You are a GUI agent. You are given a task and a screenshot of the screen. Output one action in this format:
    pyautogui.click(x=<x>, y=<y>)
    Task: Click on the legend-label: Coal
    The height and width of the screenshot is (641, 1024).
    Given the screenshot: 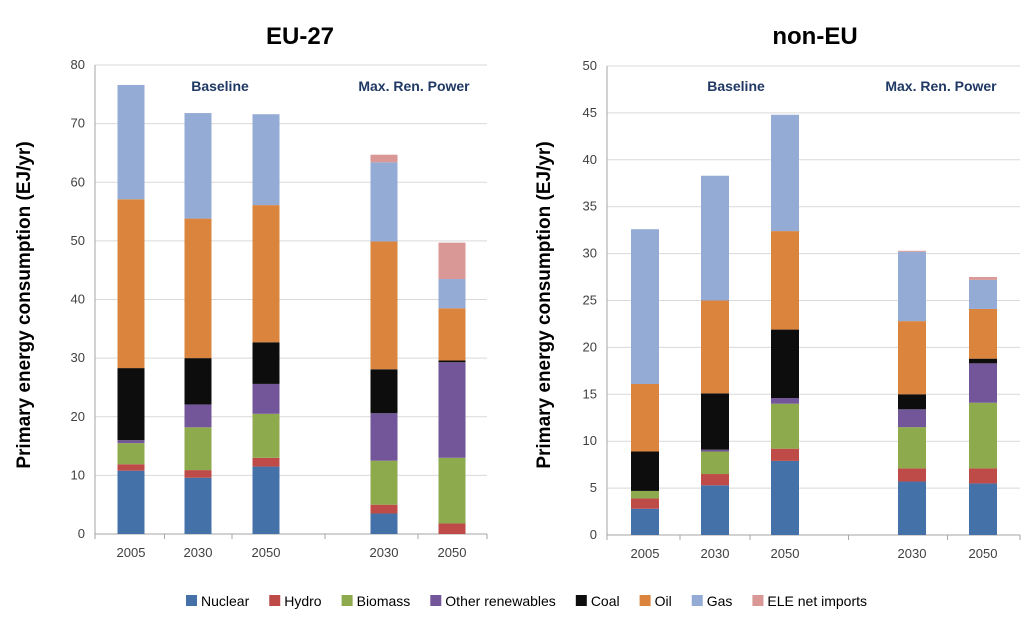 What is the action you would take?
    pyautogui.click(x=605, y=601)
    